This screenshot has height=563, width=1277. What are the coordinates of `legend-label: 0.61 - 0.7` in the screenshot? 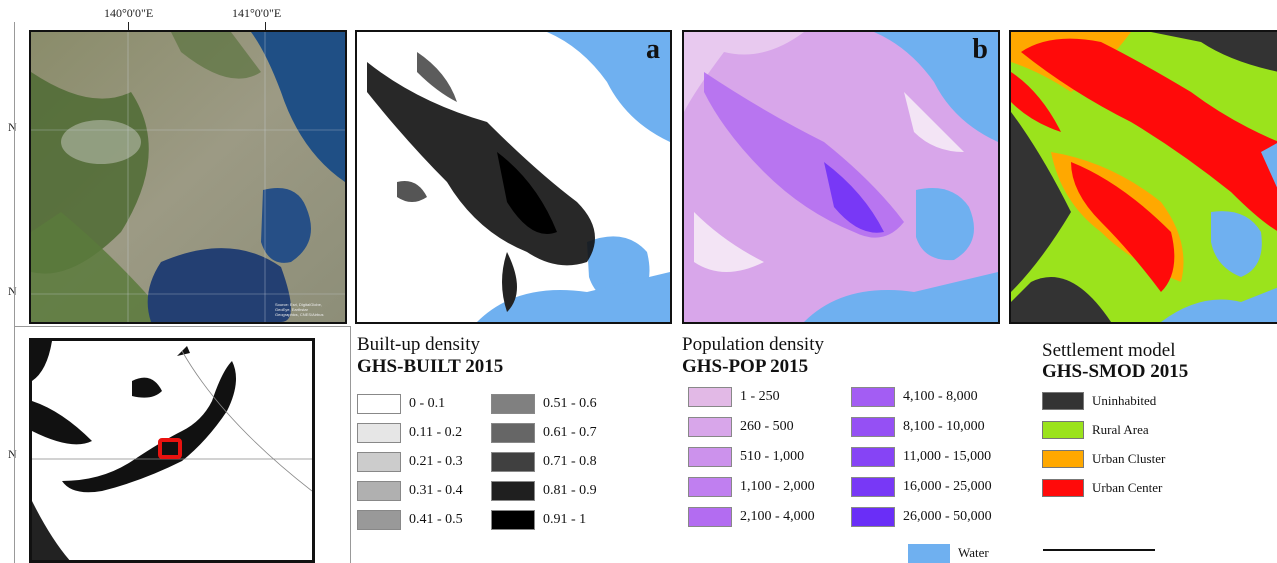 It's located at (570, 433).